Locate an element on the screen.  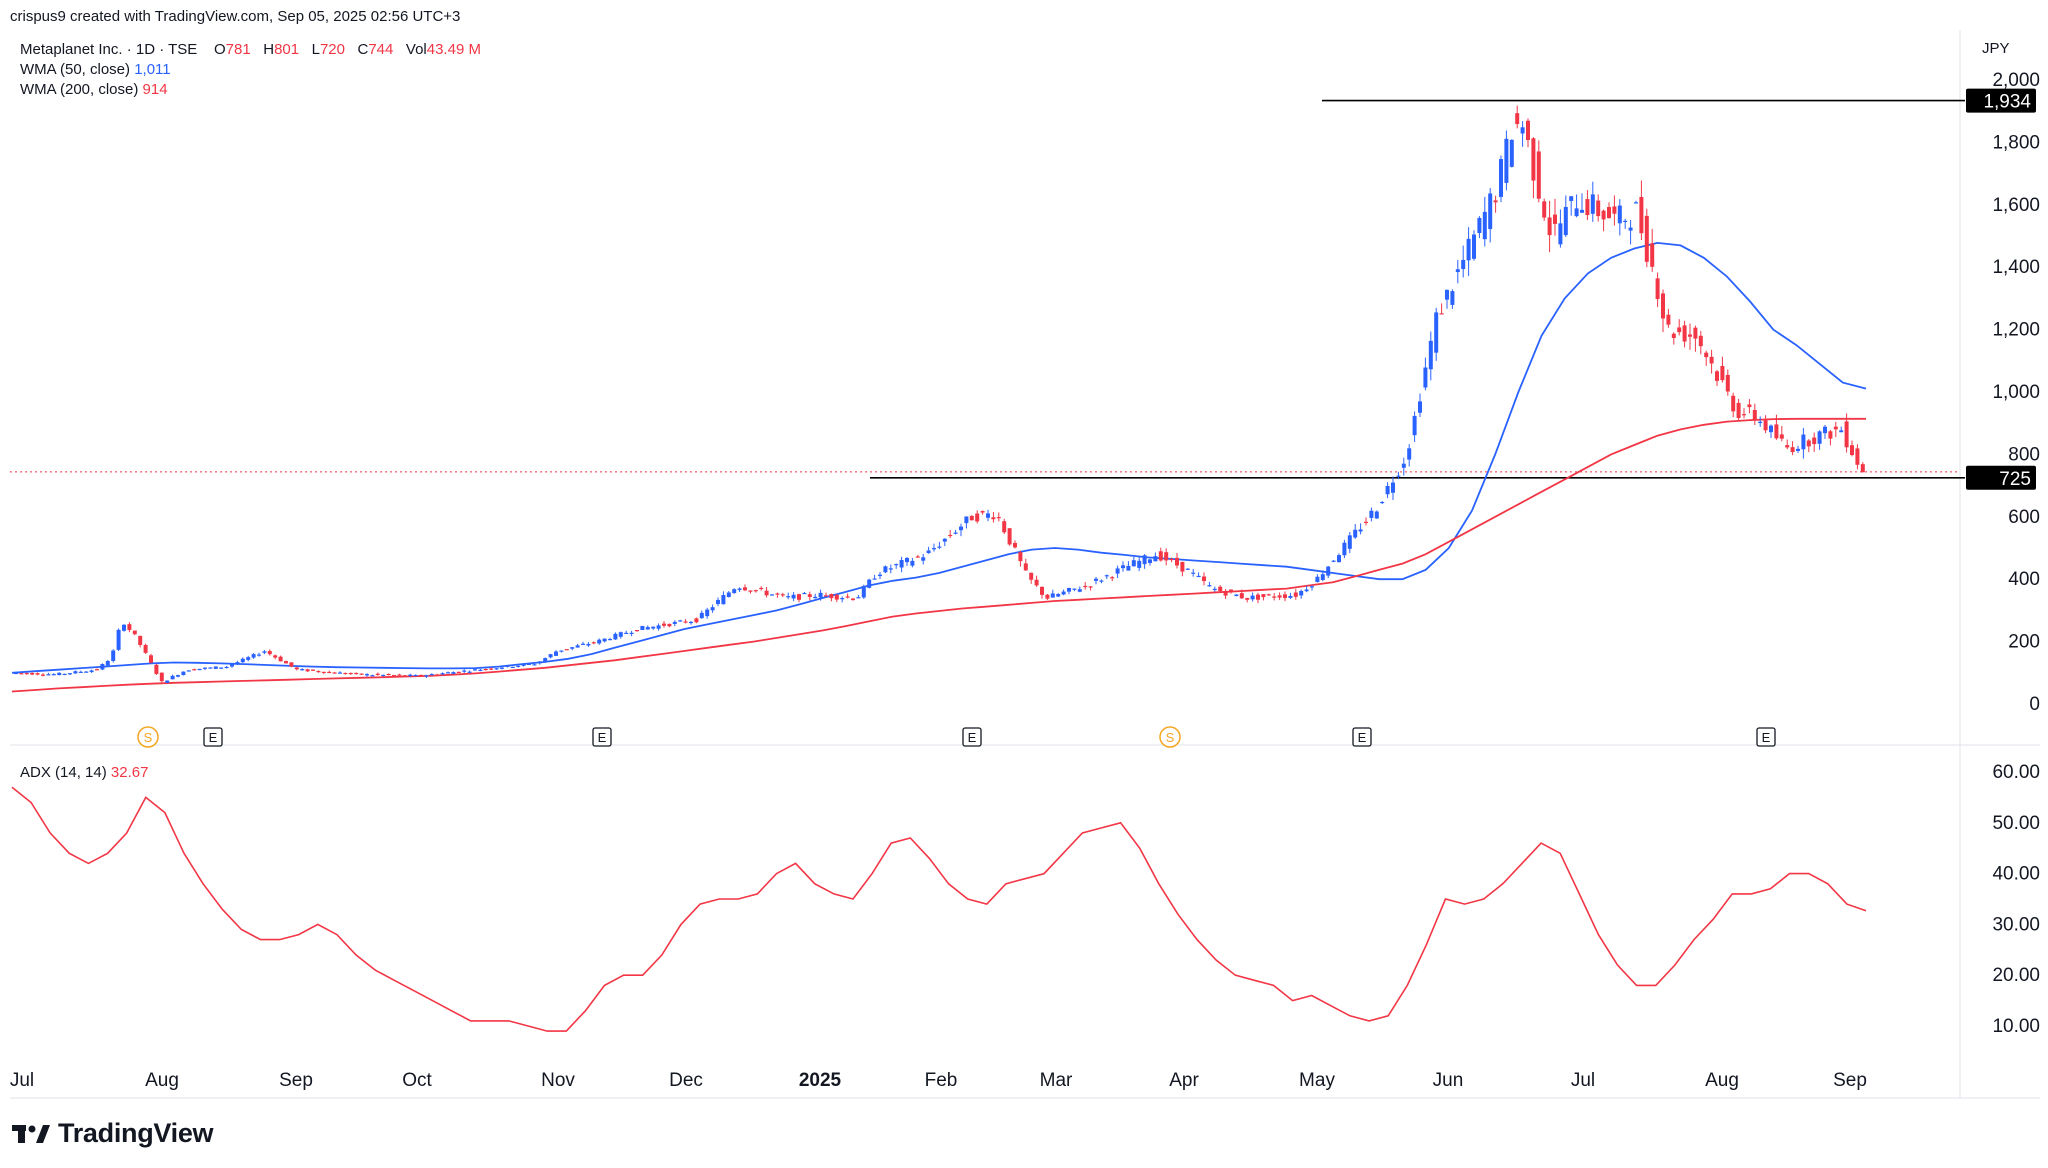
symbol-label: Metaplanet Inc. · 1D · TSE is located at coordinates (109, 49).